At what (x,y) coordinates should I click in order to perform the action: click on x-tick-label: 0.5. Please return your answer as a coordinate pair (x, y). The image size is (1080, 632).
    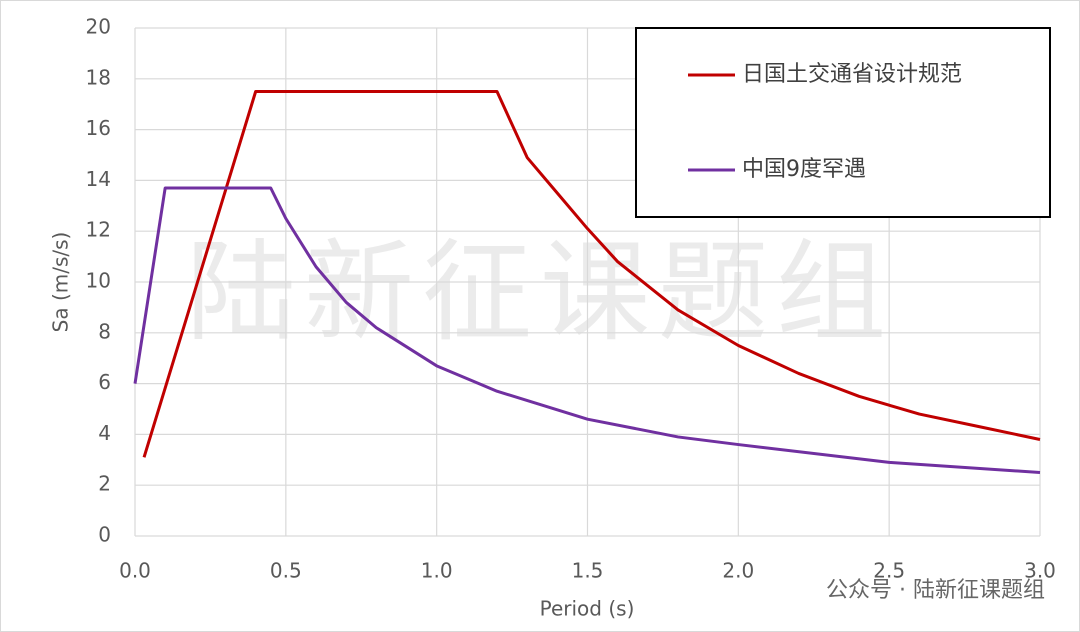
    Looking at the image, I should click on (286, 571).